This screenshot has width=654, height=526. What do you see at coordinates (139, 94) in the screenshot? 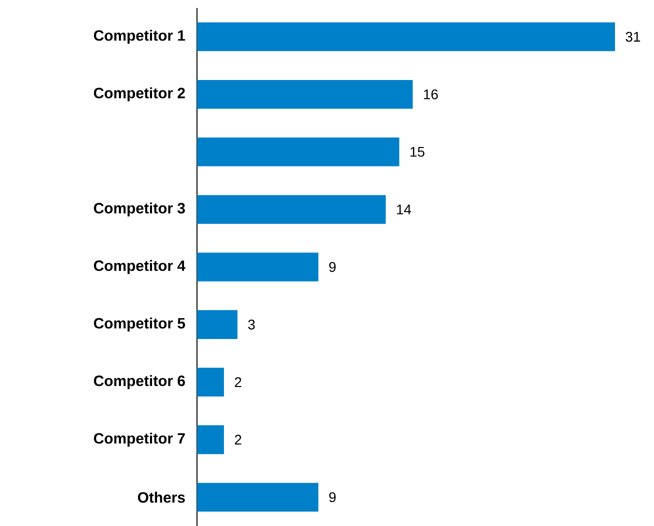
I see `y-tick-label: Competitor 2` at bounding box center [139, 94].